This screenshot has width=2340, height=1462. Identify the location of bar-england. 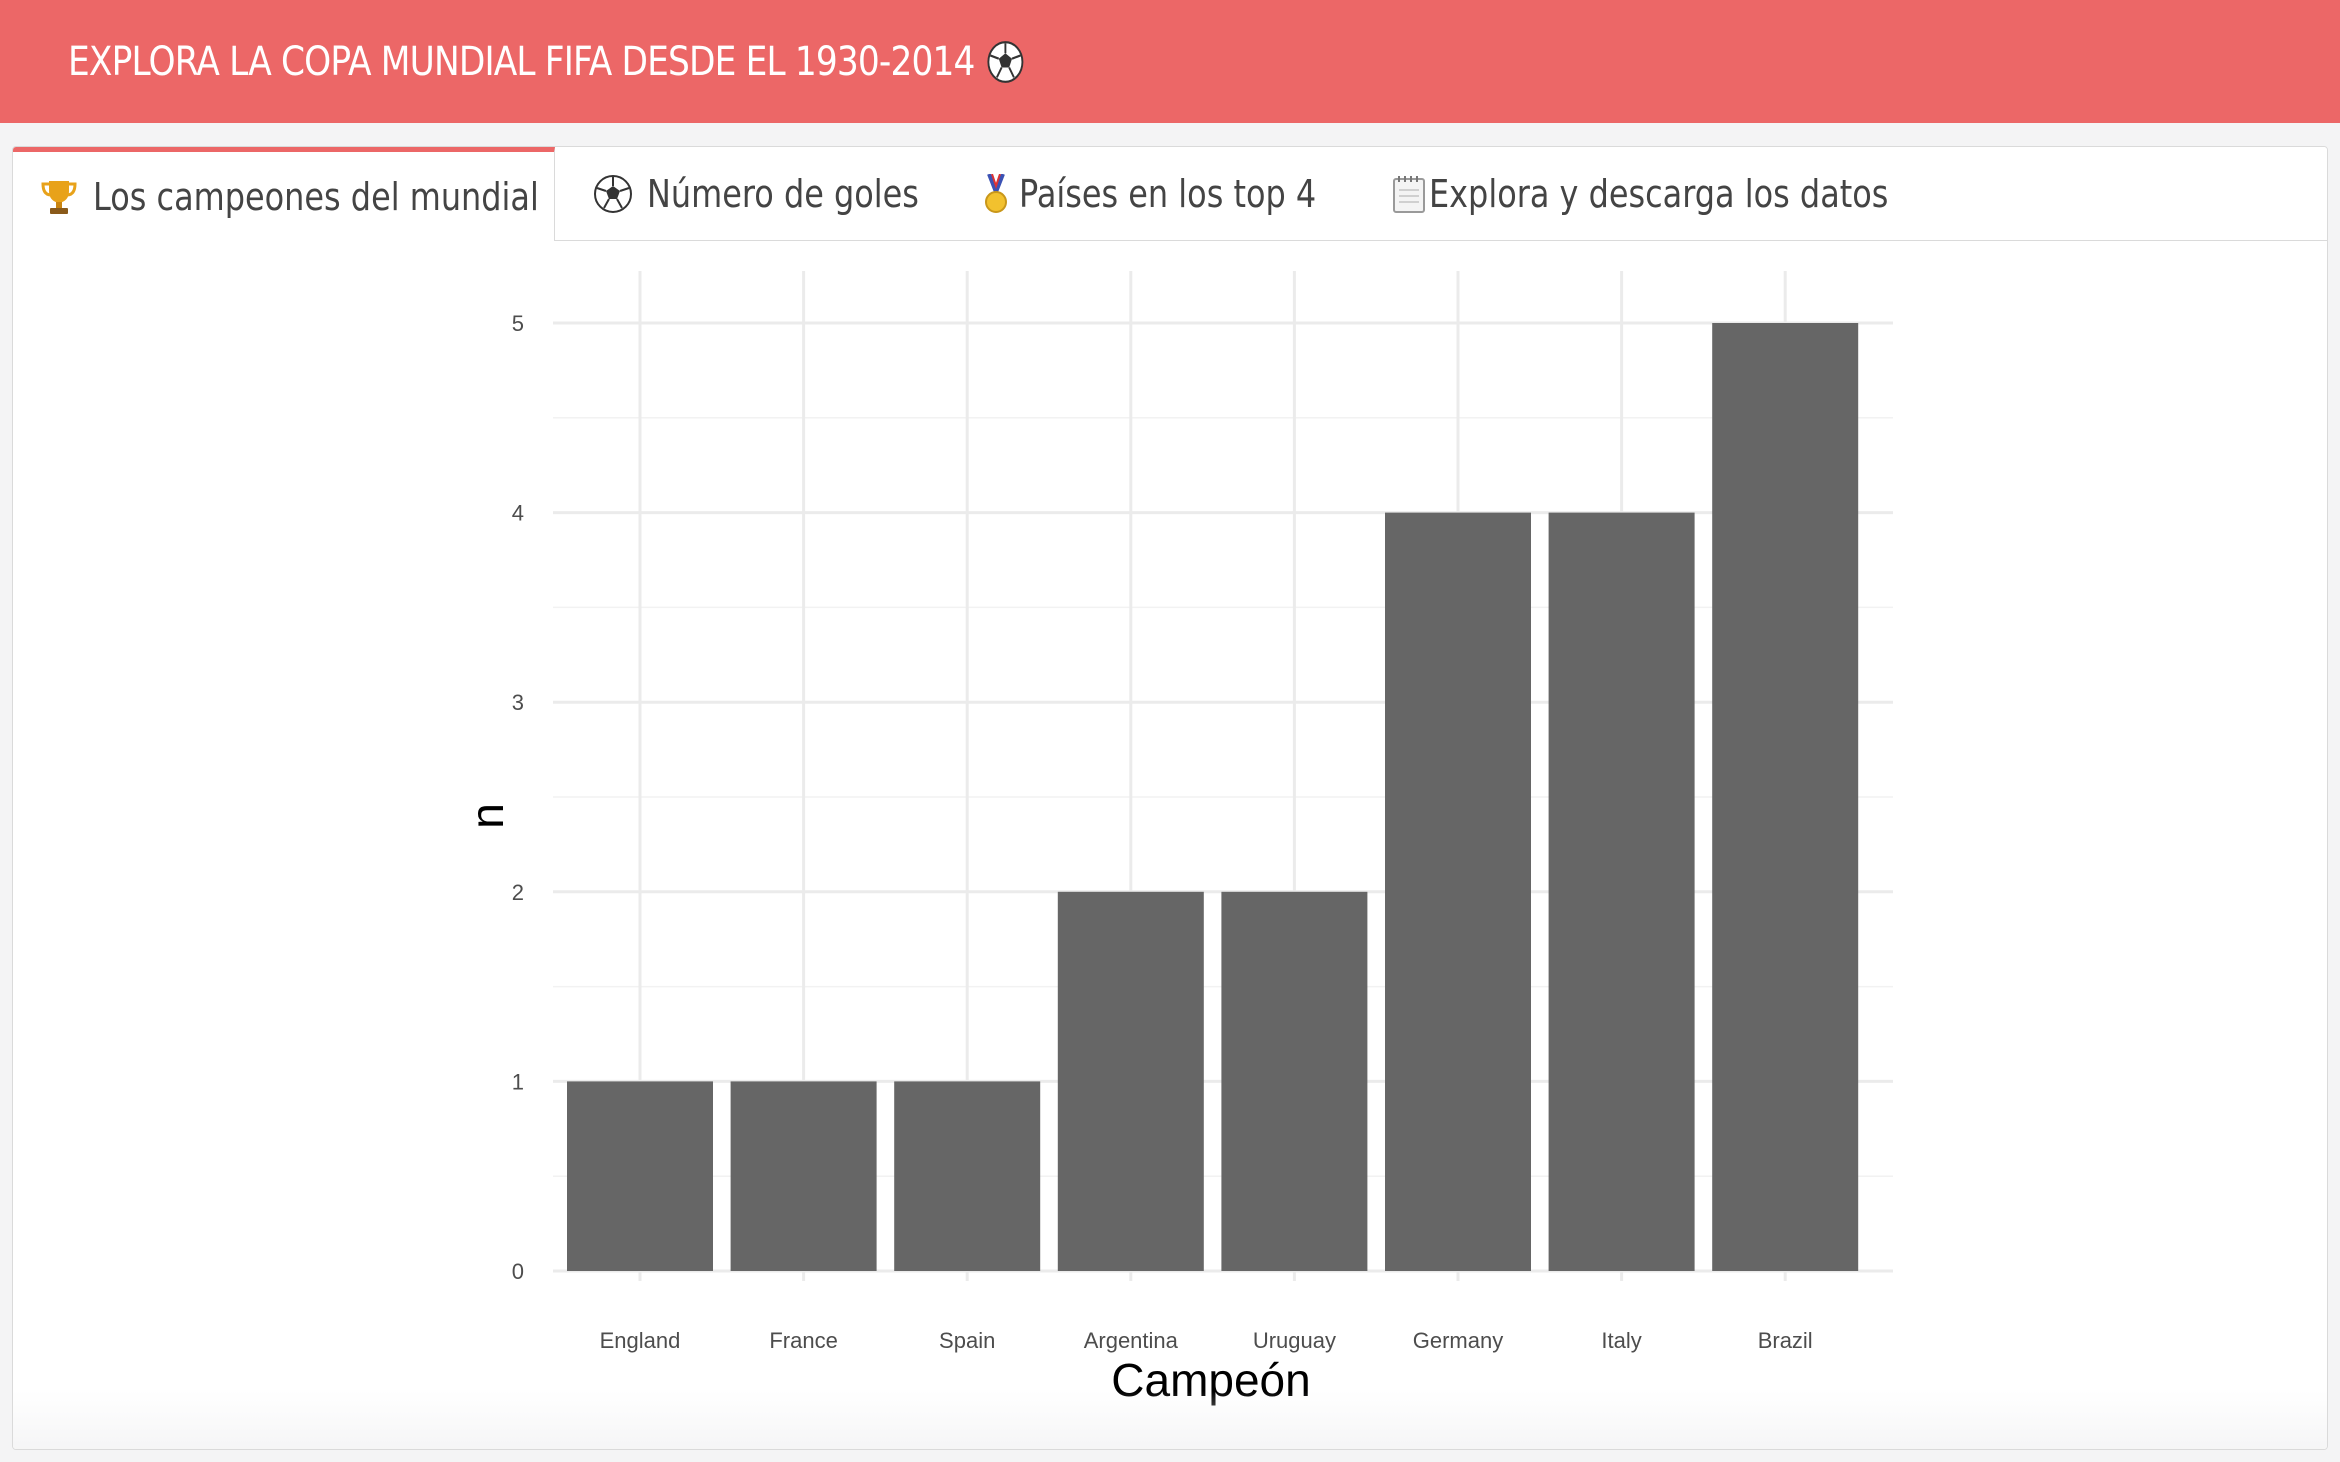
(640, 1176).